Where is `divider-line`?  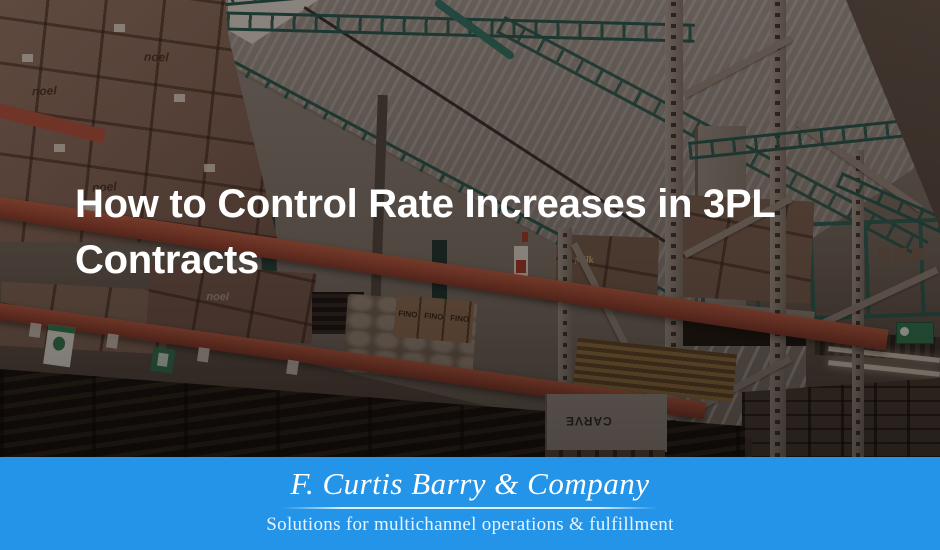 divider-line is located at coordinates (470, 508).